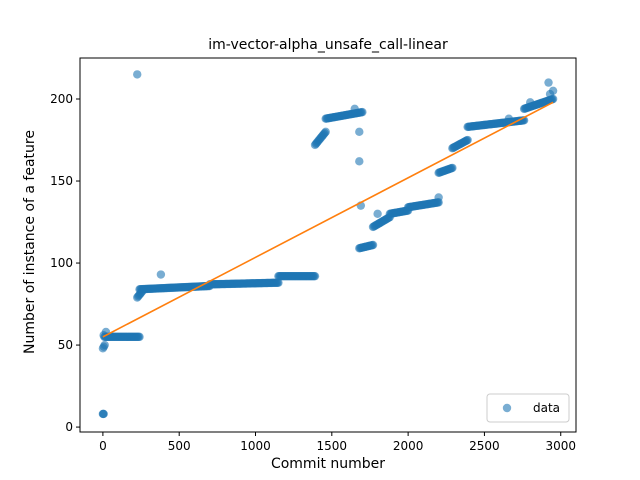 Image resolution: width=640 pixels, height=480 pixels. Describe the element at coordinates (408, 446) in the screenshot. I see `x-tick-label: 2000` at that location.